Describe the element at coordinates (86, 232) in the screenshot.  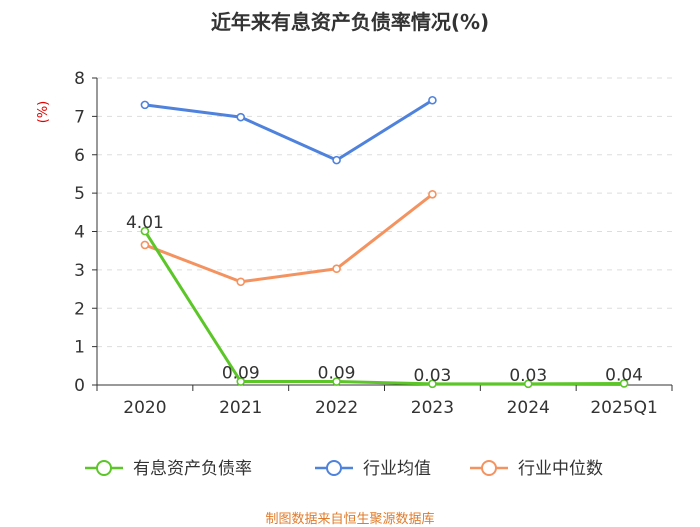
I see `y-axis-ticks: 0 1 2 3 4 5 6 7 8` at that location.